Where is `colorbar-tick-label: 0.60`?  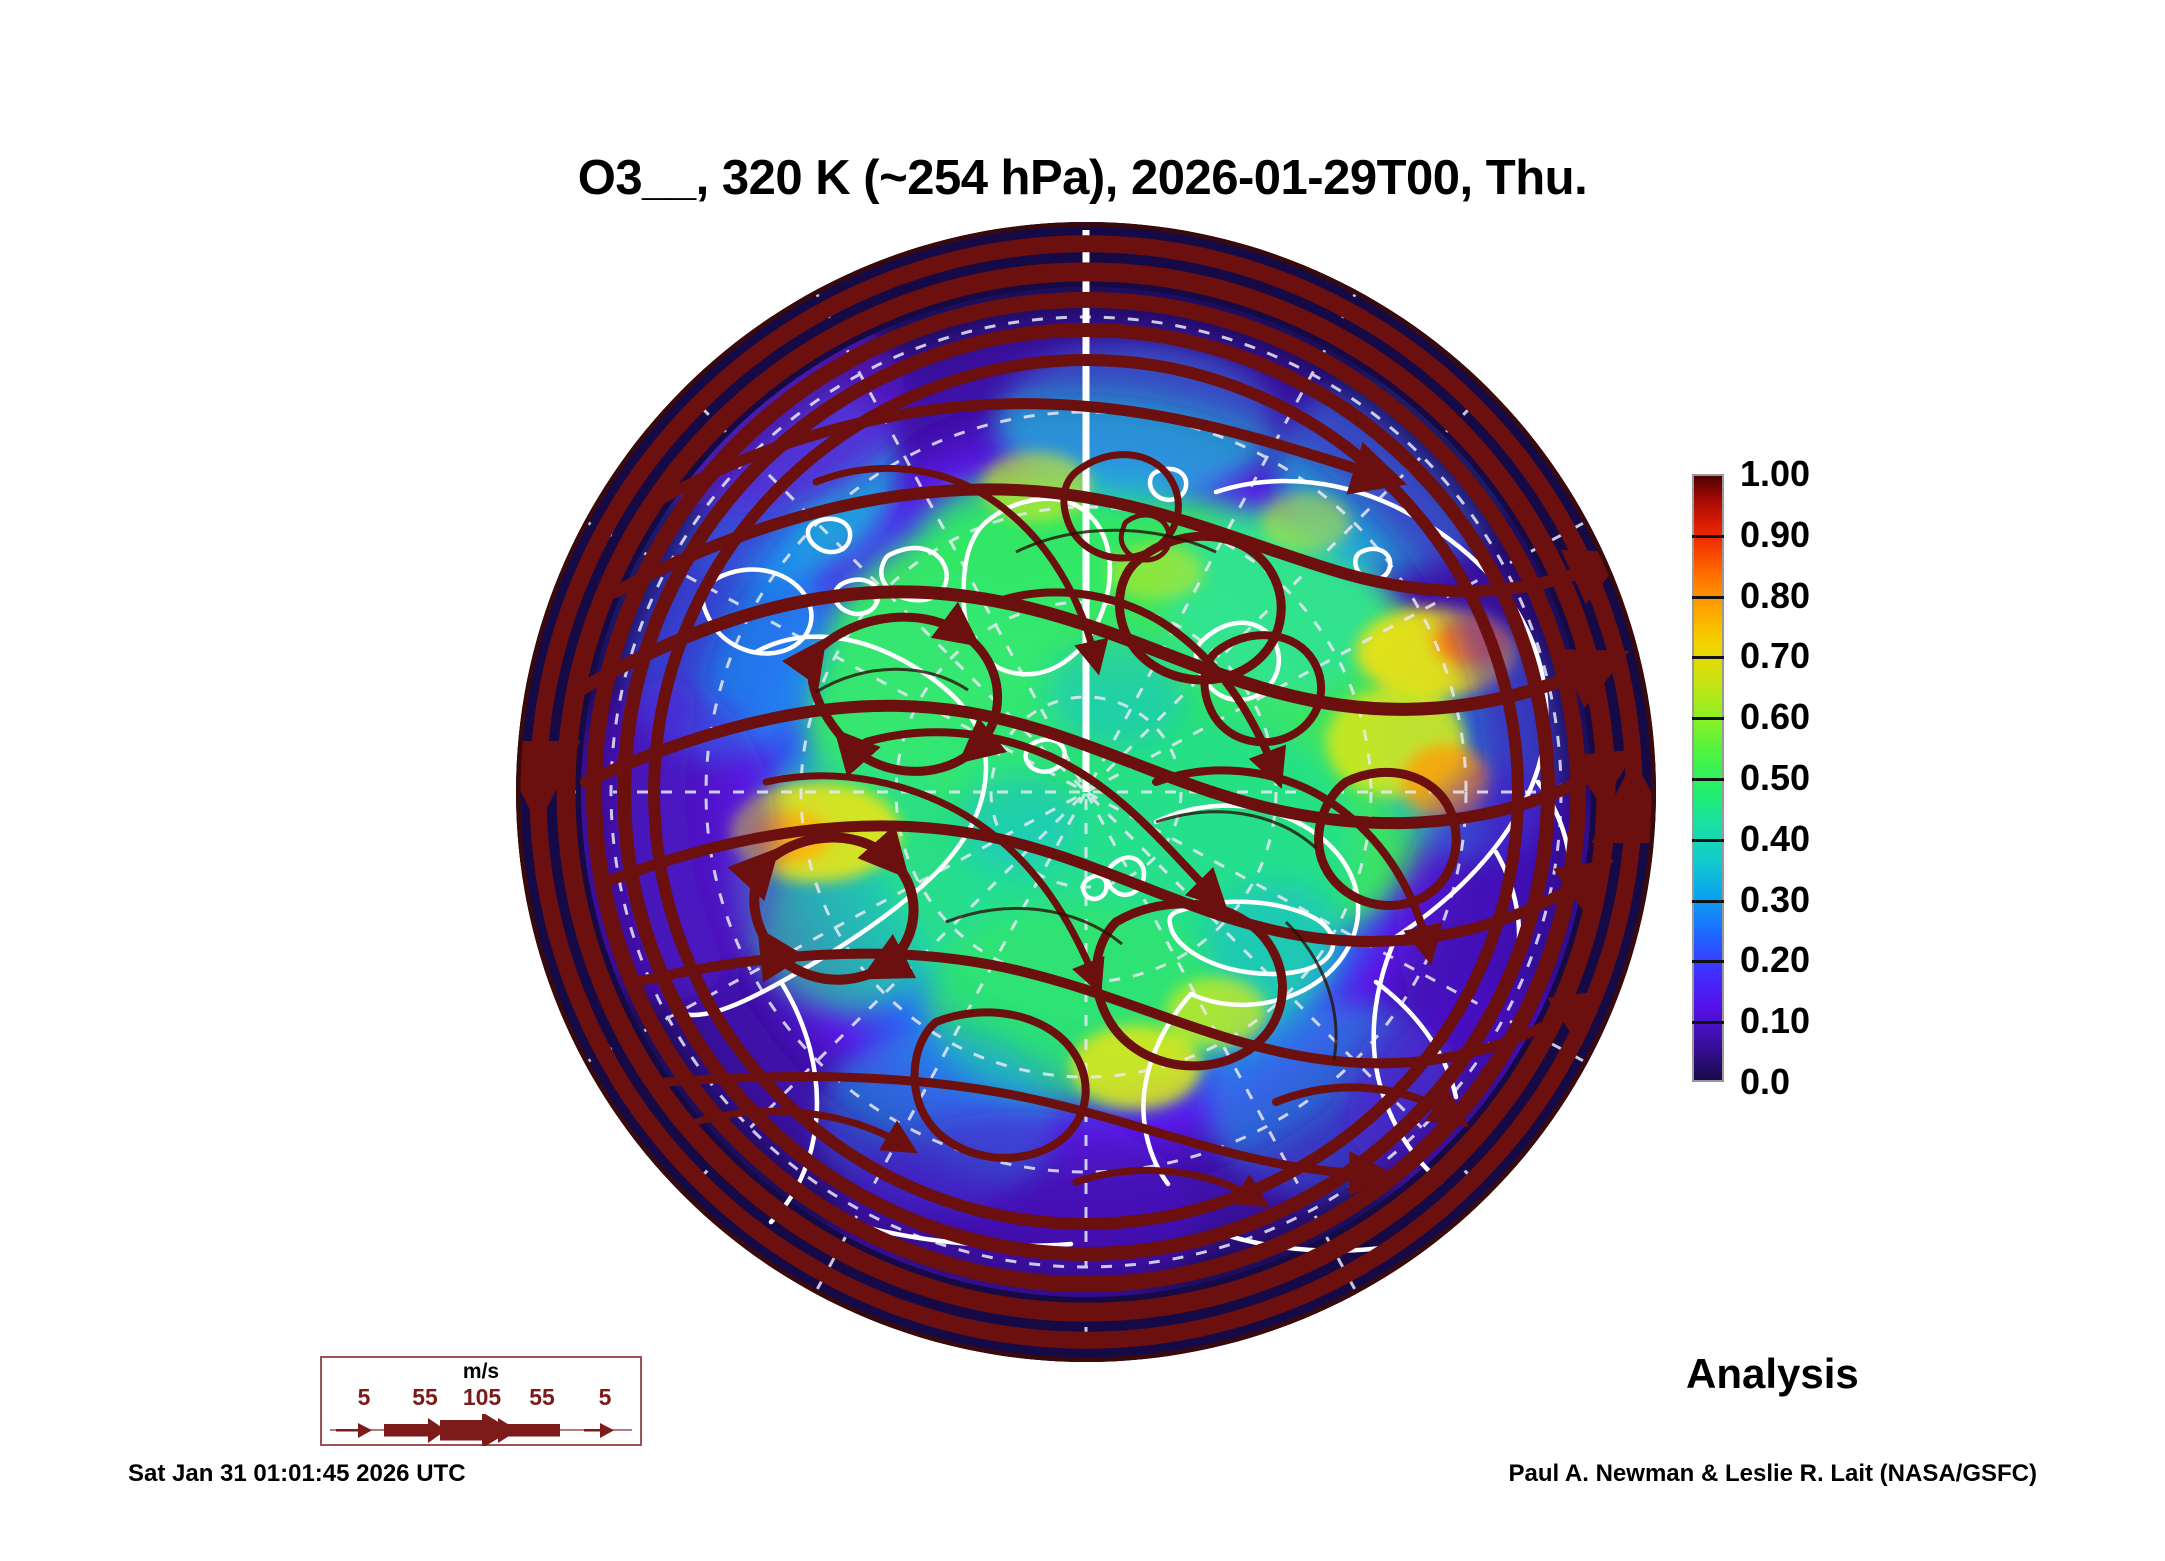 colorbar-tick-label: 0.60 is located at coordinates (1775, 717).